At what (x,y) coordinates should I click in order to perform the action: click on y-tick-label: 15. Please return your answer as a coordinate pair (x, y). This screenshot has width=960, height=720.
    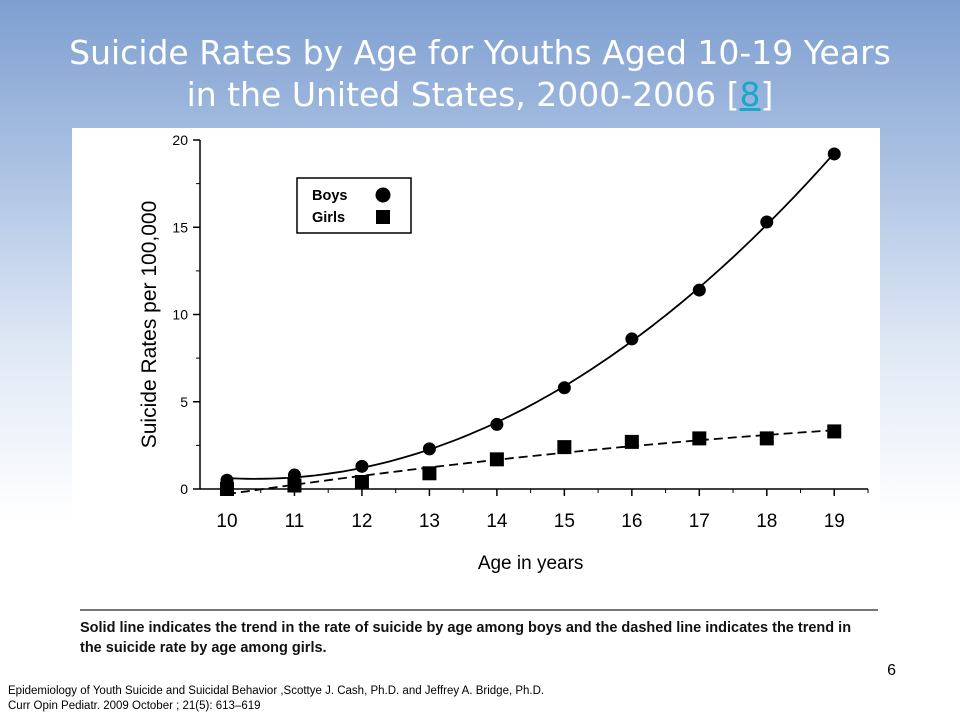
    Looking at the image, I should click on (180, 227).